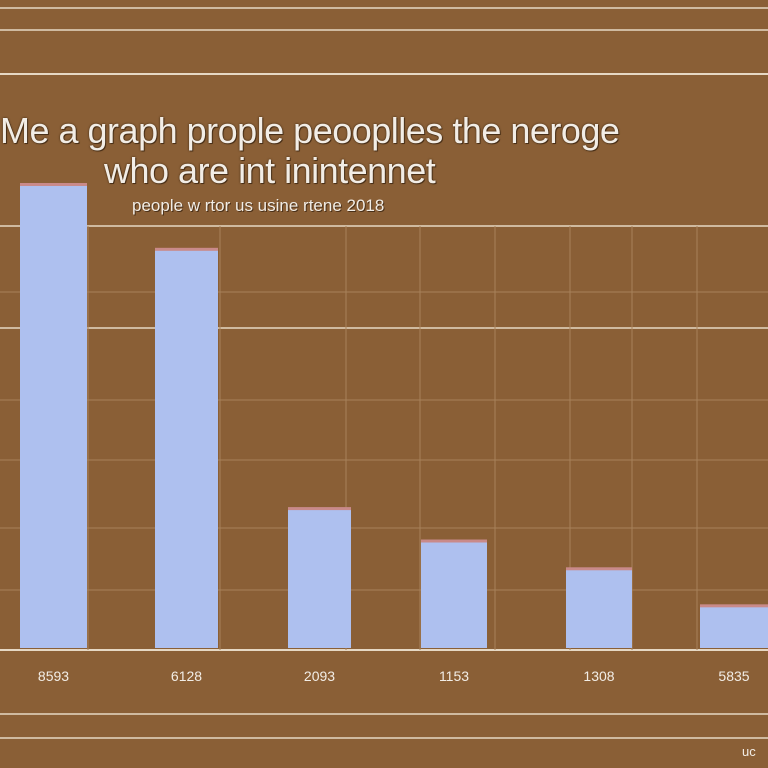  I want to click on x-tick-label: 1153, so click(454, 676).